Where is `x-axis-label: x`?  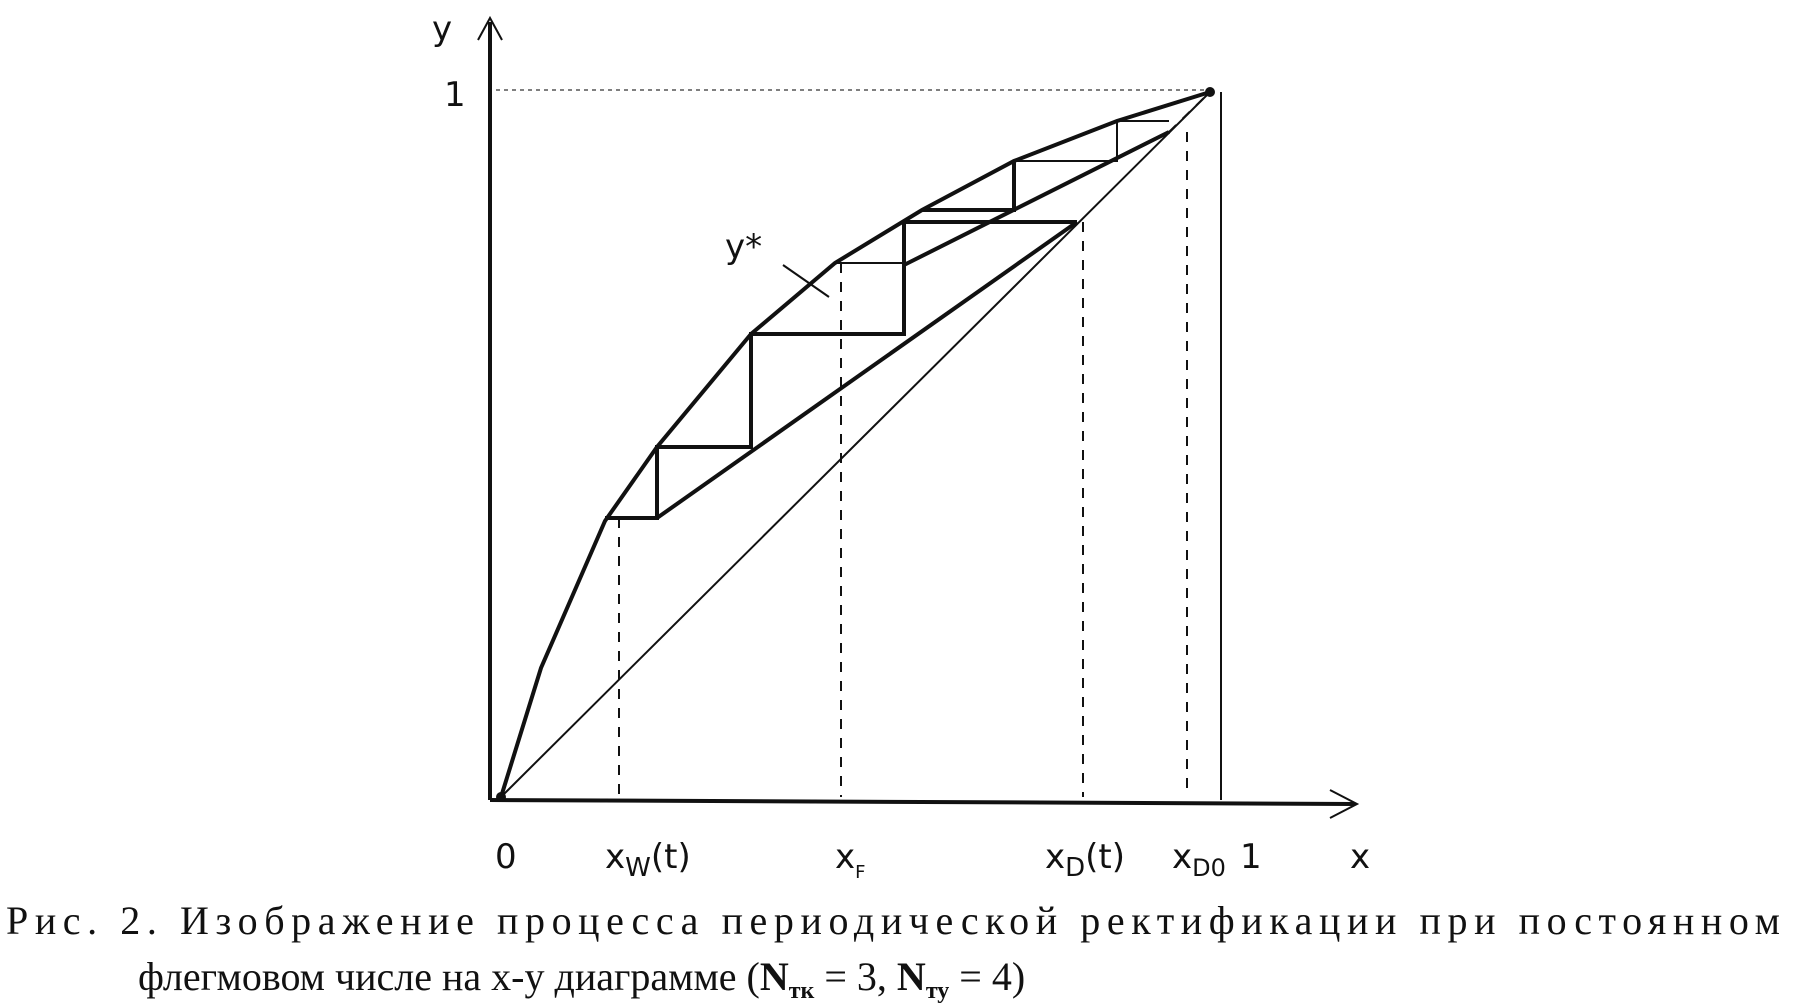
x-axis-label: x is located at coordinates (1360, 857).